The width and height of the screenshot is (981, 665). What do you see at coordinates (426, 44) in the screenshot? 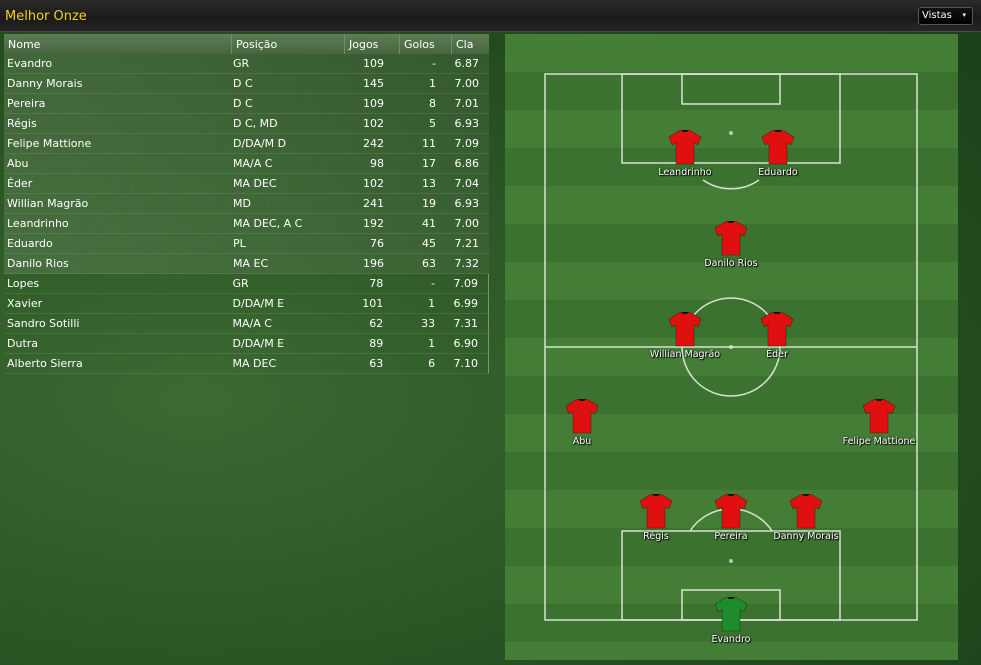
I see `column-header-goals: Golos` at bounding box center [426, 44].